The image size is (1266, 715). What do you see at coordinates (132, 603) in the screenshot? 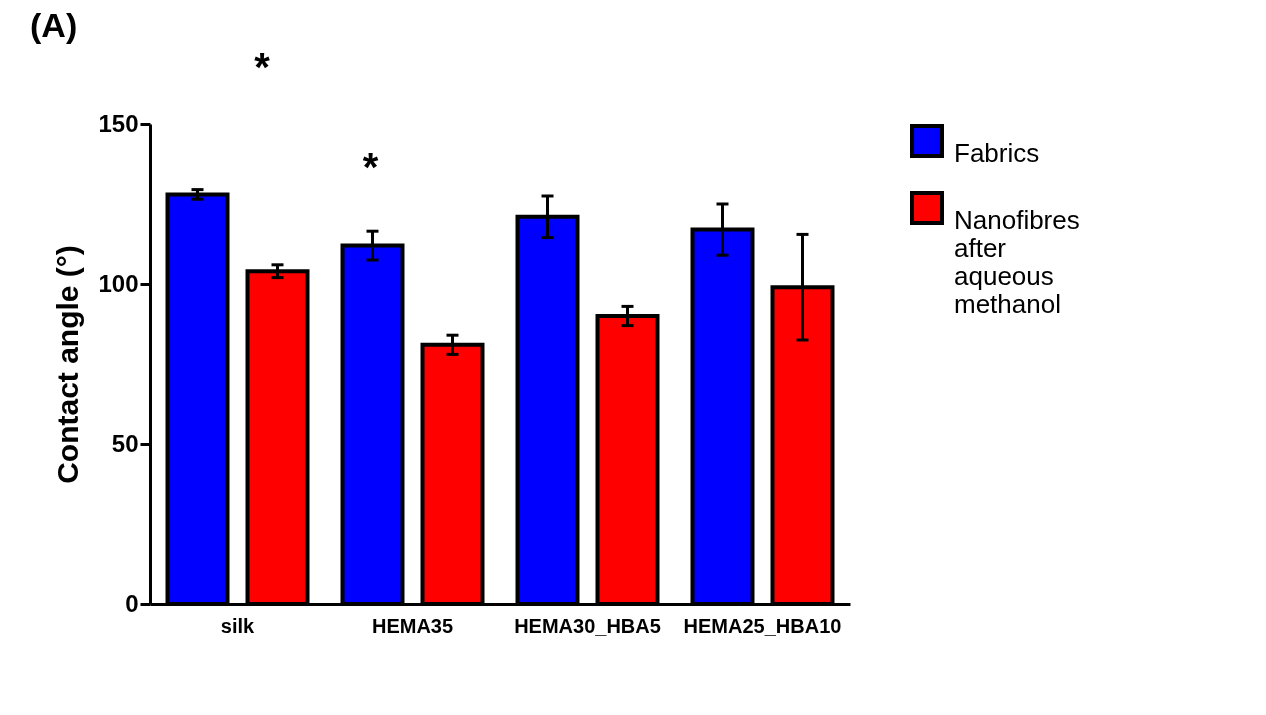
I see `y-tick-label: 0` at bounding box center [132, 603].